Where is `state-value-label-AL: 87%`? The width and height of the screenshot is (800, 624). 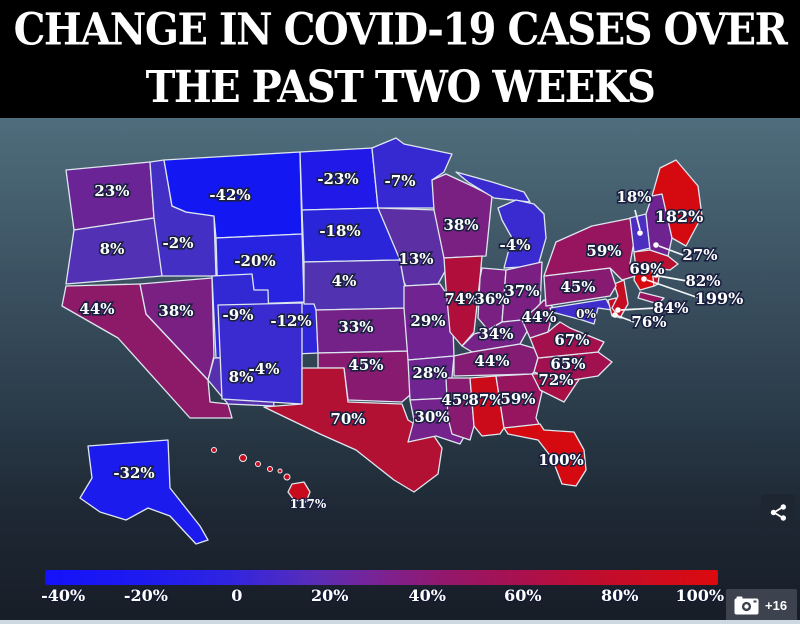
state-value-label-AL: 87% is located at coordinates (485, 400).